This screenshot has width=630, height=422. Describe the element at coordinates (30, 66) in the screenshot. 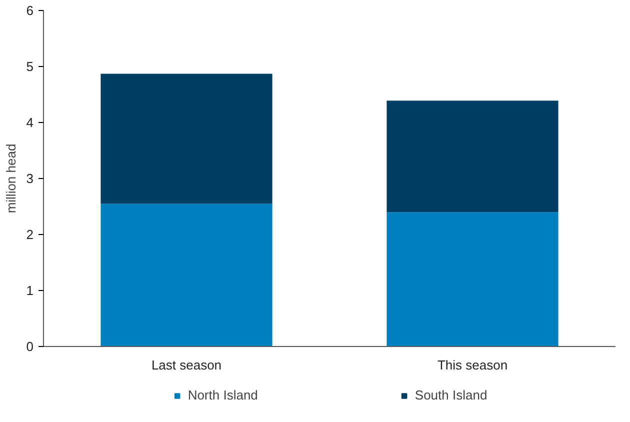

I see `y-tick-label: 5` at that location.